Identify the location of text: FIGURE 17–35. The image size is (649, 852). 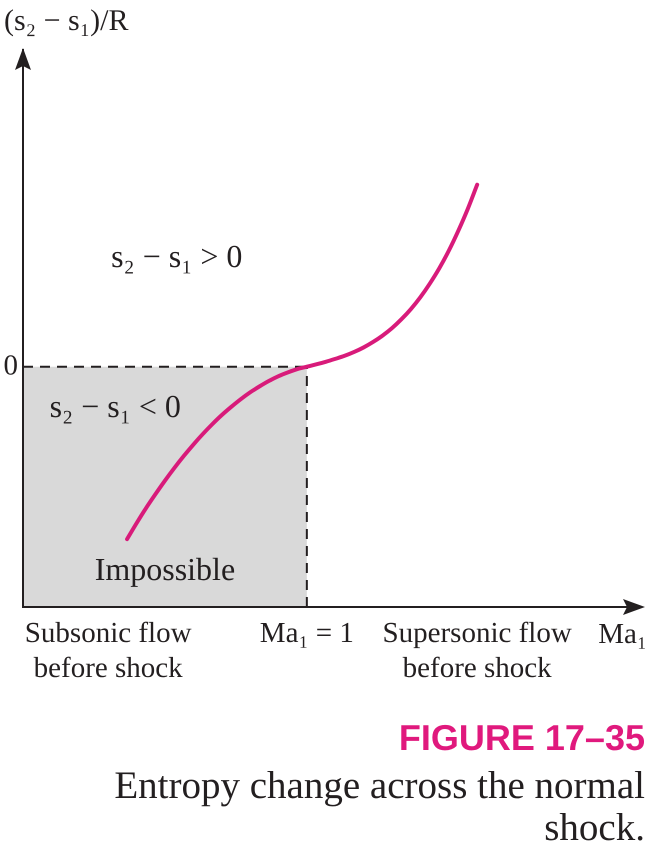
(521, 737).